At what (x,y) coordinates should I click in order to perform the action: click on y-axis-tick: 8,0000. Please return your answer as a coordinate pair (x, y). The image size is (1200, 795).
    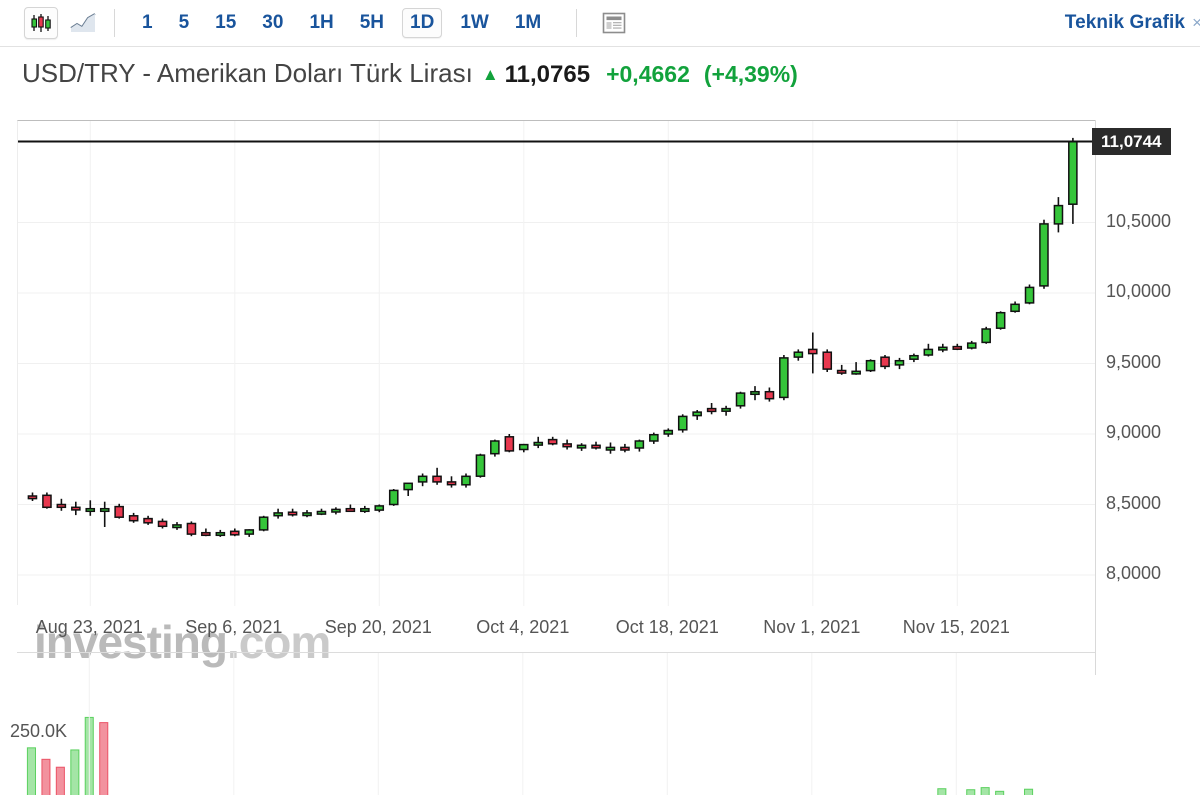
    Looking at the image, I should click on (1134, 573).